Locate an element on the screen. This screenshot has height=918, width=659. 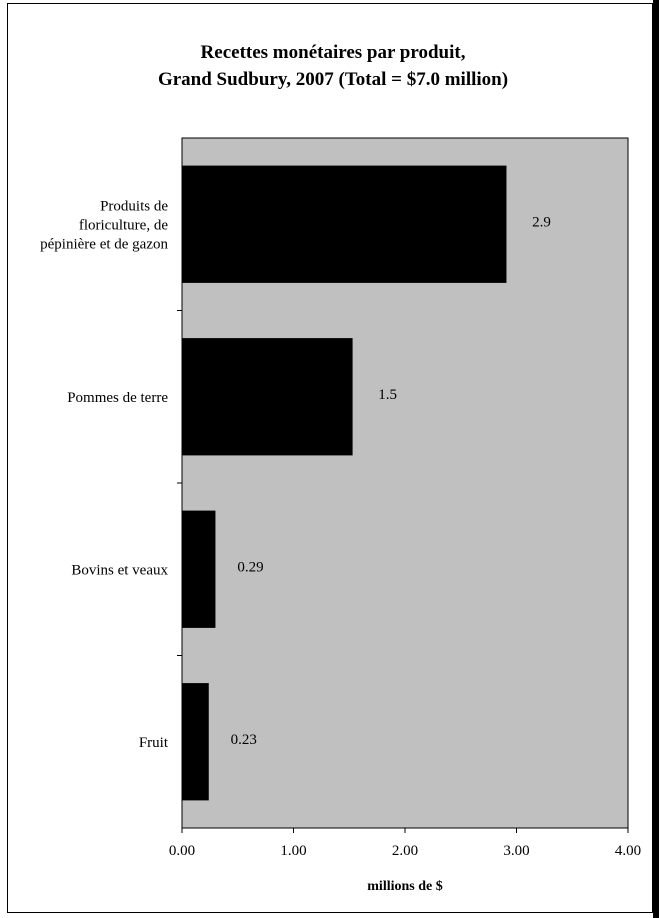
x-axis-title: millions de $ is located at coordinates (404, 886).